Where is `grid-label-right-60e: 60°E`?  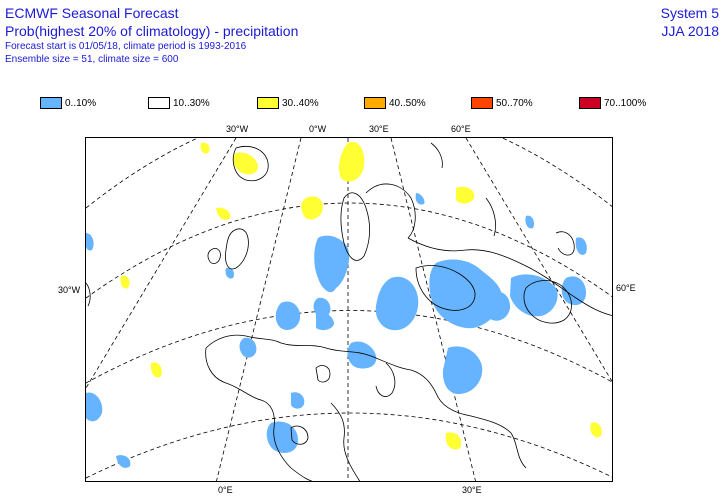
grid-label-right-60e: 60°E is located at coordinates (626, 288).